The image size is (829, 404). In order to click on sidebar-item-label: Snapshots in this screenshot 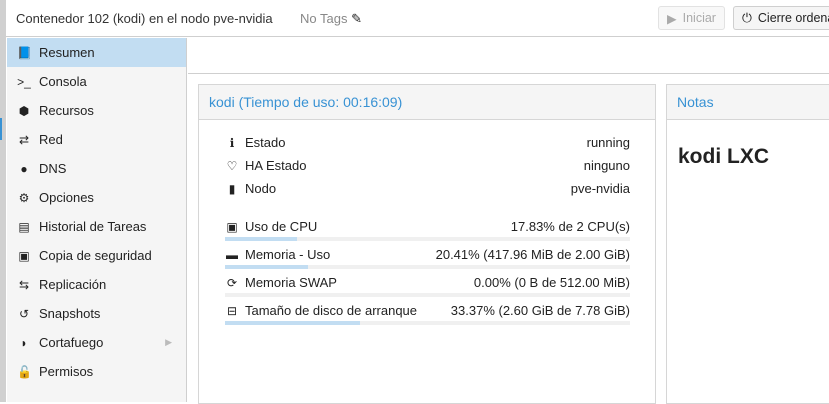, I will do `click(70, 313)`.